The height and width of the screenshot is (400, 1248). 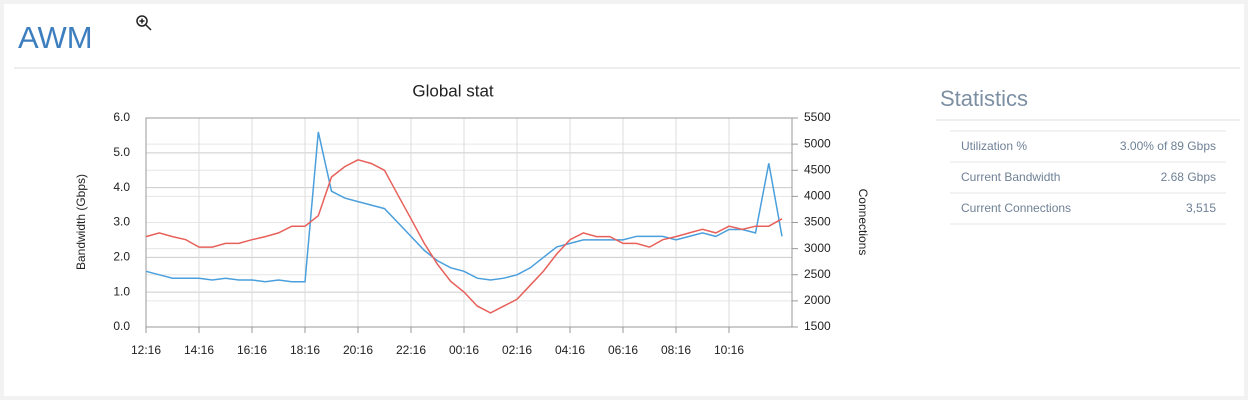 What do you see at coordinates (1201, 208) in the screenshot?
I see `stat-value: 3,515` at bounding box center [1201, 208].